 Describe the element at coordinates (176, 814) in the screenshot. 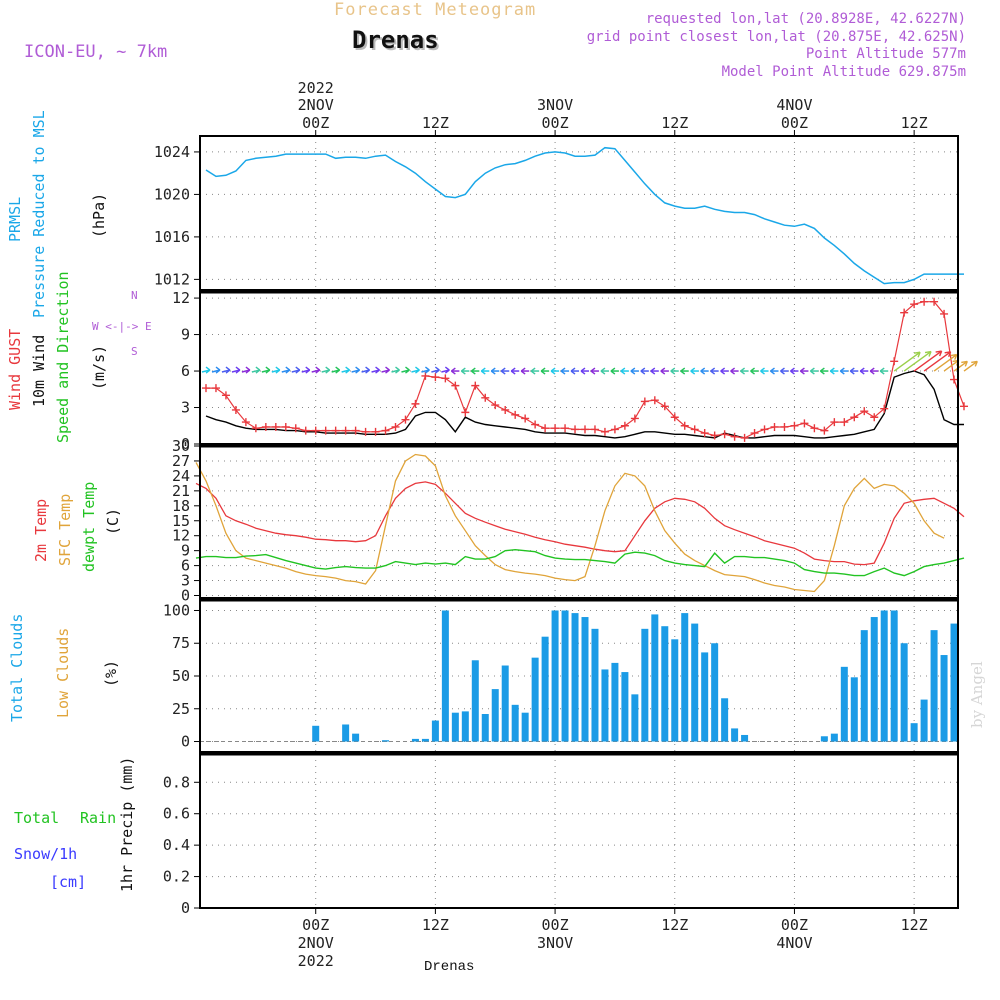

I see `value-tick-label: 0.6` at that location.